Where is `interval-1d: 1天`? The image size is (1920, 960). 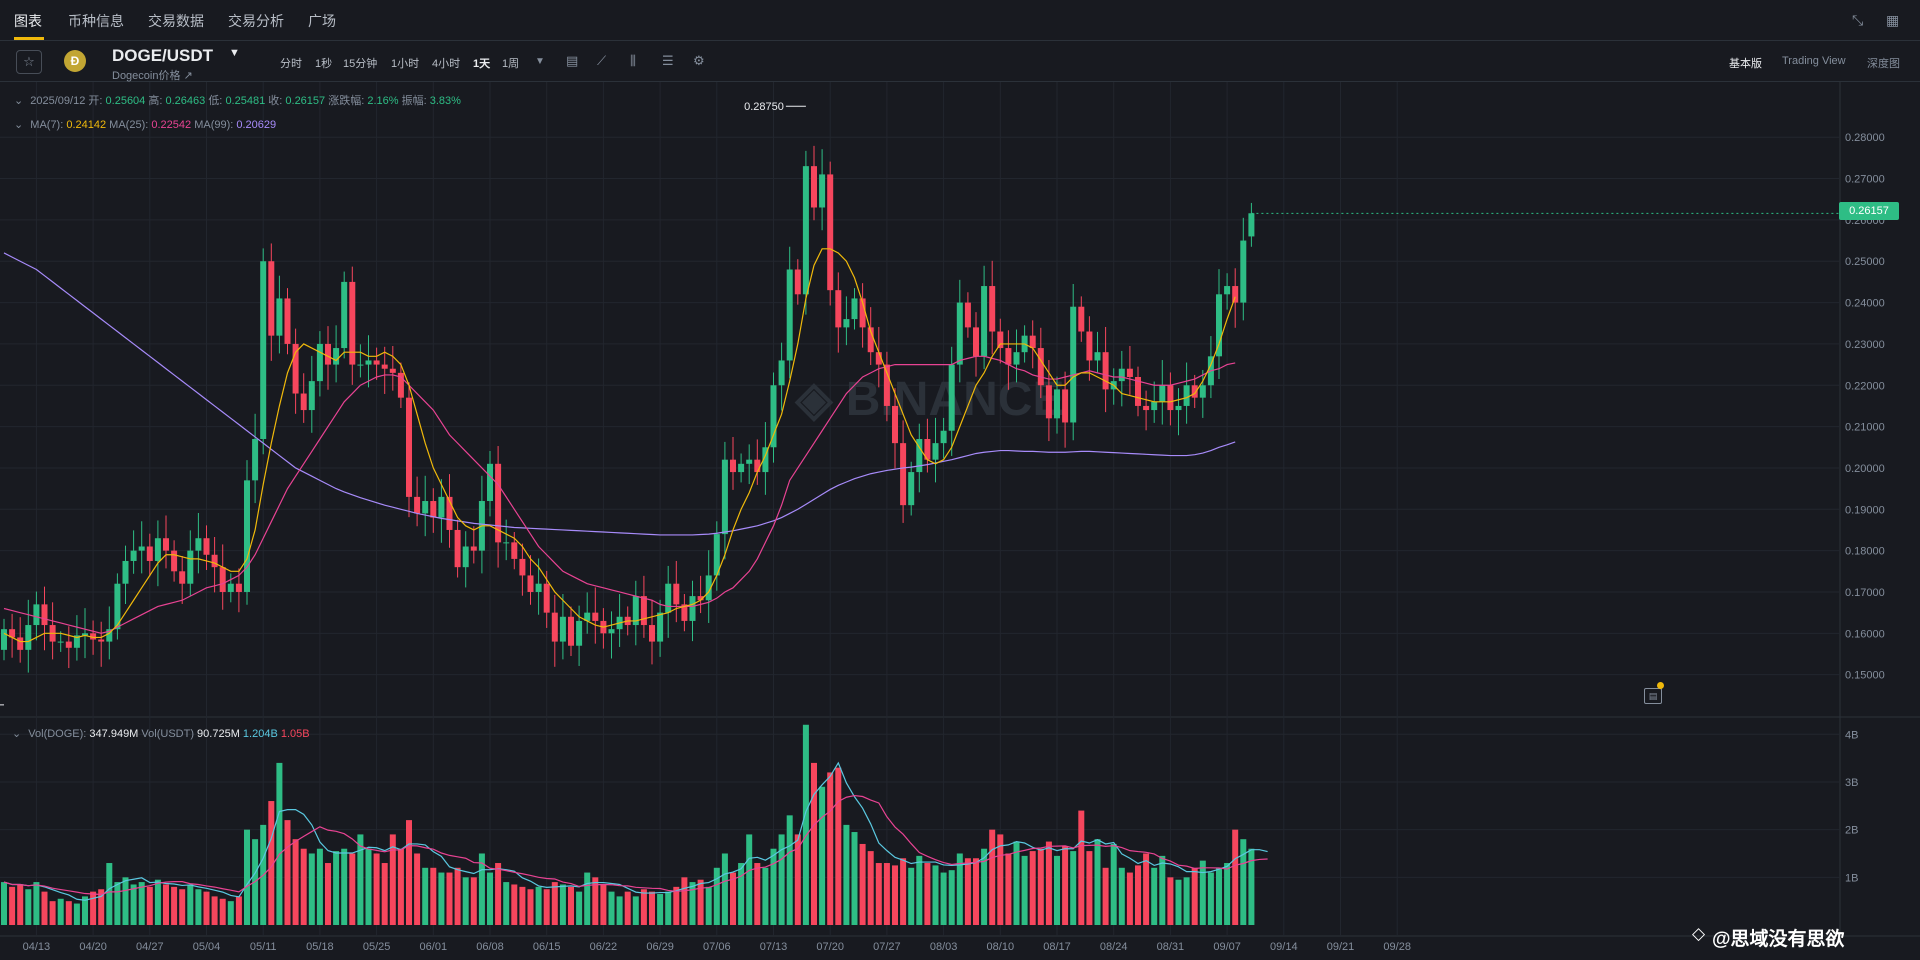
interval-1d: 1天 is located at coordinates (482, 64).